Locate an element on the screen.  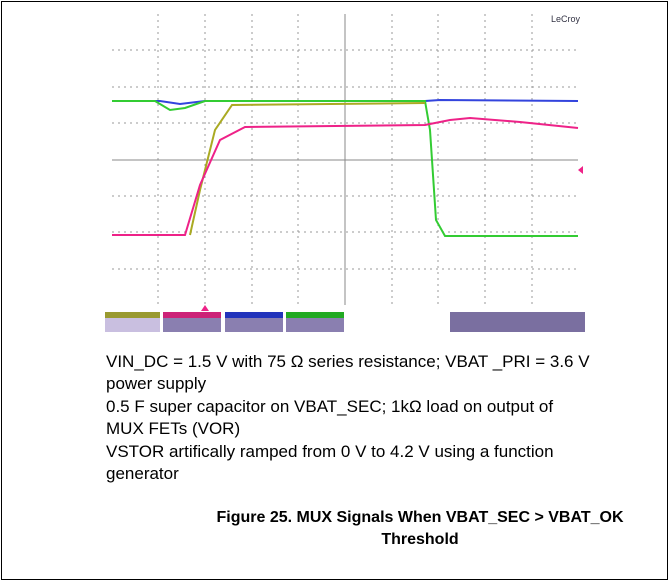
trace-yellow is located at coordinates (307, 169).